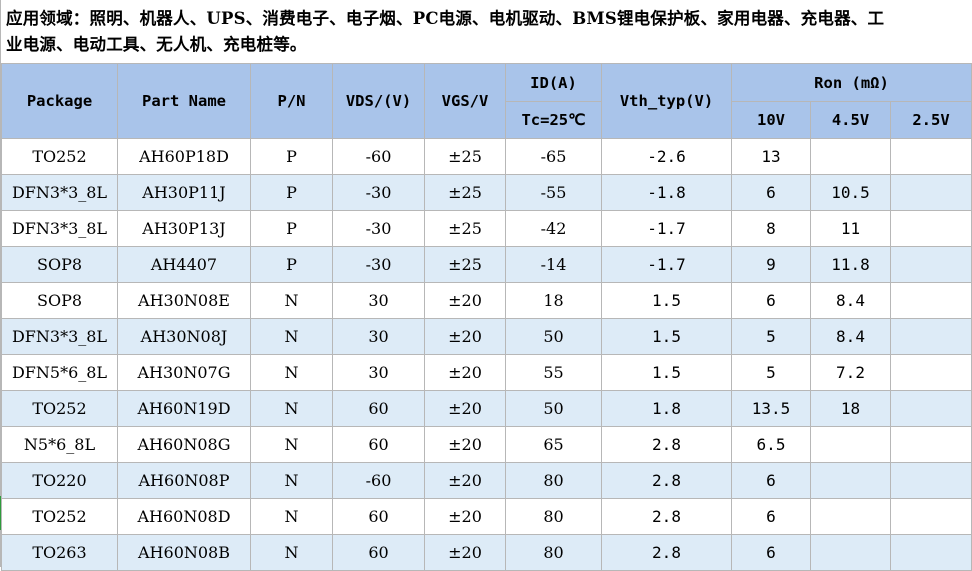 The width and height of the screenshot is (972, 571). Describe the element at coordinates (184, 264) in the screenshot. I see `cell-part-name: AH4407` at that location.